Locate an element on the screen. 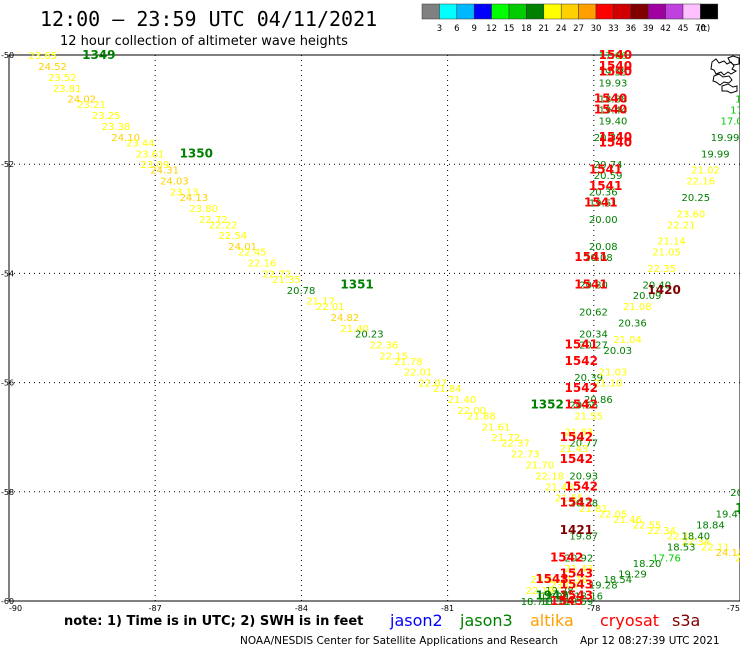  swh-label: 20.38 is located at coordinates (583, 504).